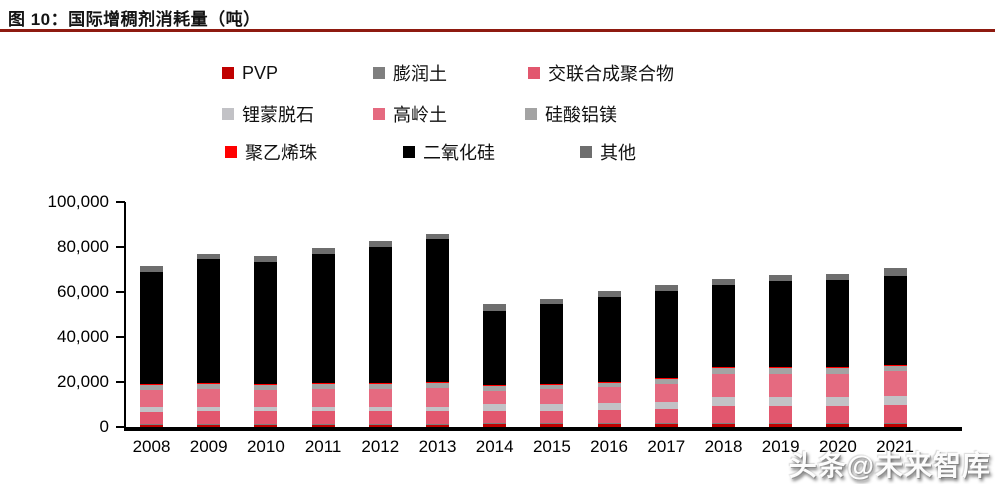 The image size is (995, 484). What do you see at coordinates (497, 30) in the screenshot?
I see `title-underline` at bounding box center [497, 30].